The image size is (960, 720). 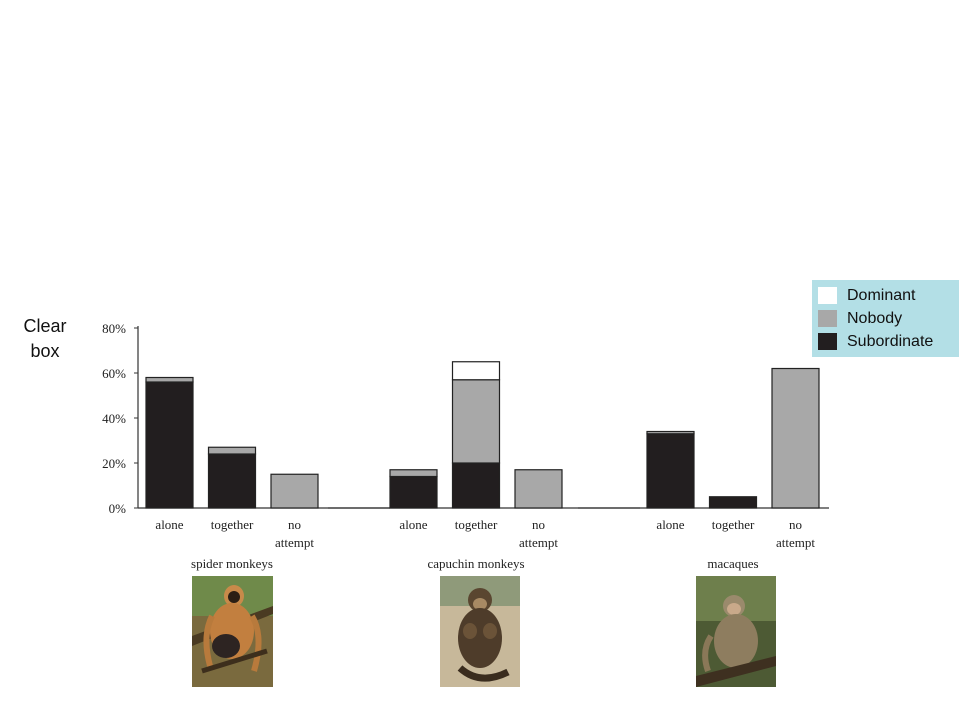 I want to click on bar-capuchin-monkeys-together-nobody, so click(x=476, y=421).